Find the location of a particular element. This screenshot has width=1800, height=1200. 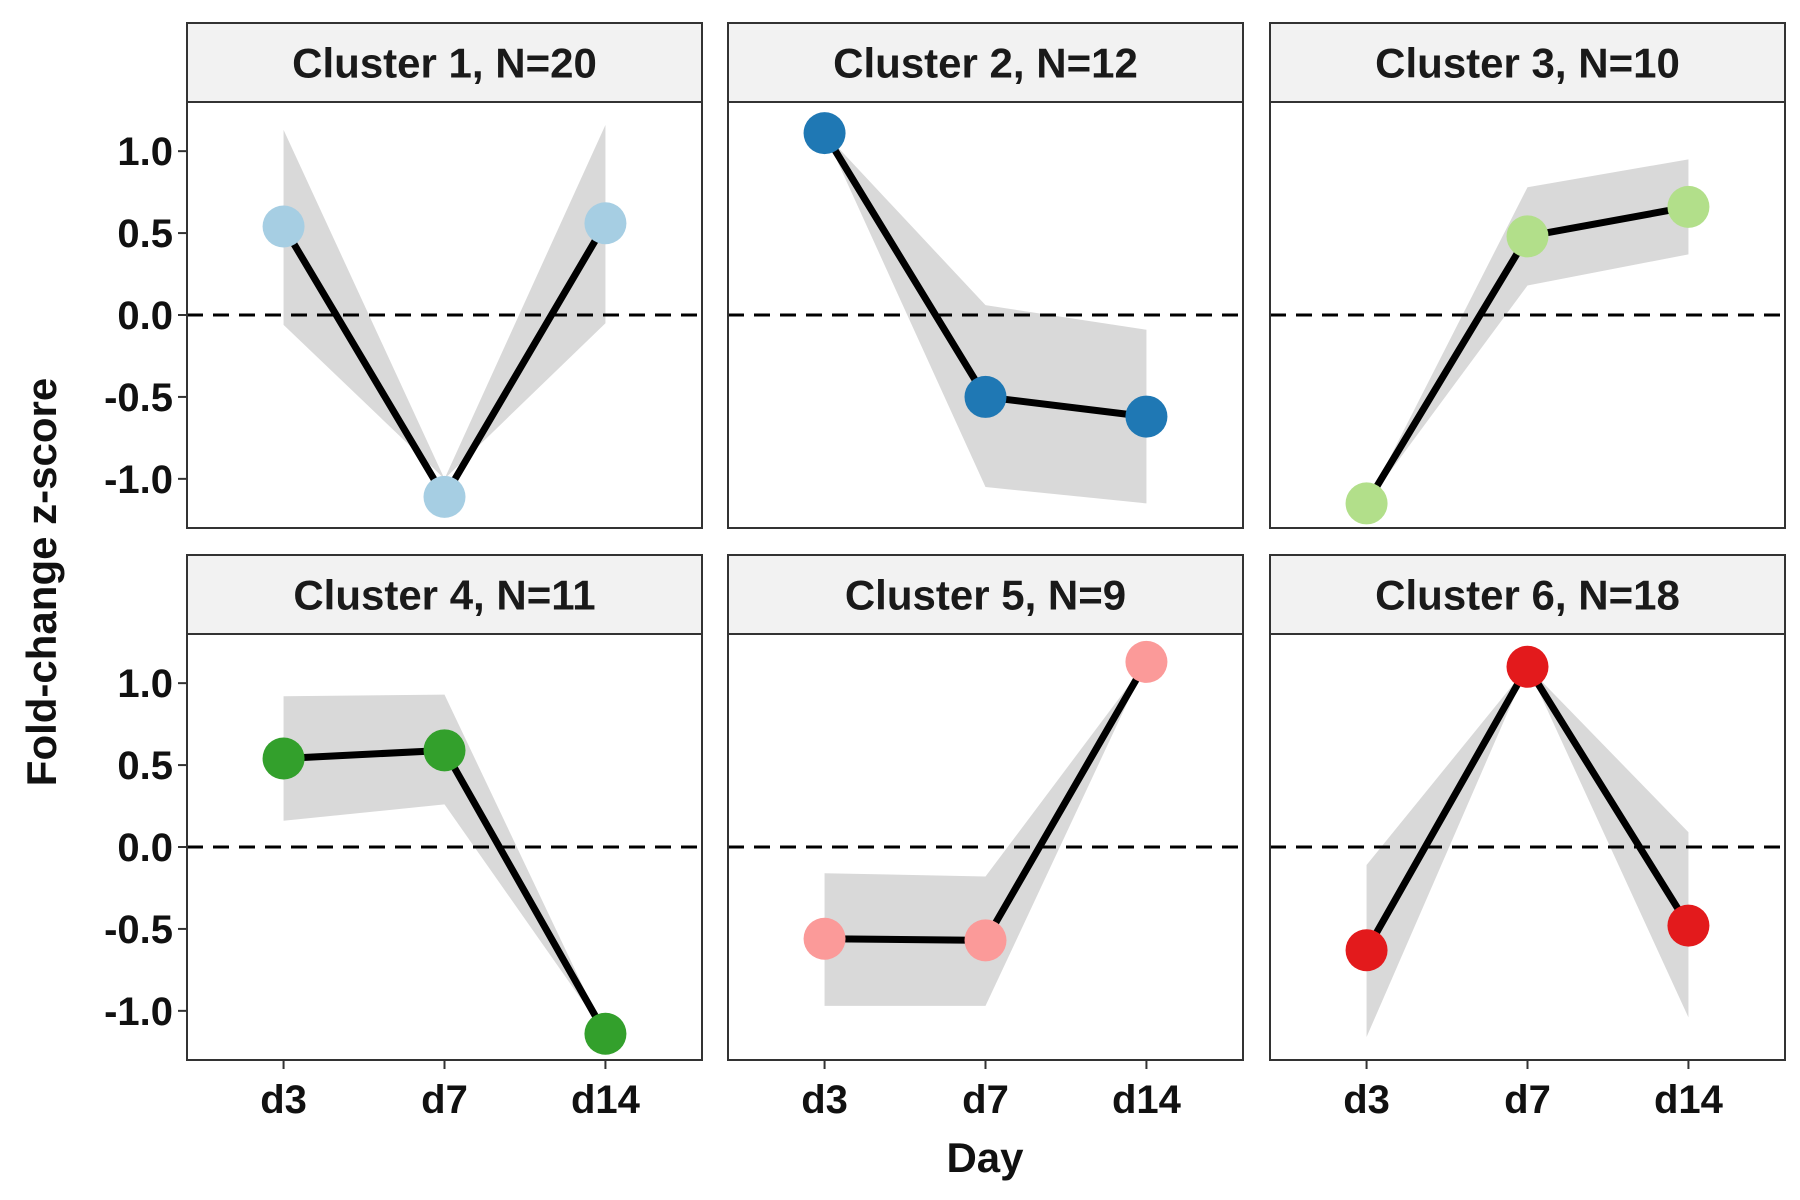

panel-title: Cluster 6, N=18 is located at coordinates (1527, 595).